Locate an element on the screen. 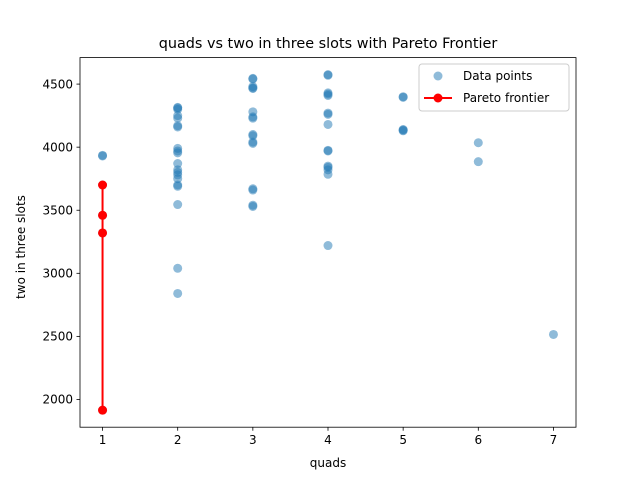 Image resolution: width=640 pixels, height=480 pixels. y-axis-label: two in three slots is located at coordinates (21, 247).